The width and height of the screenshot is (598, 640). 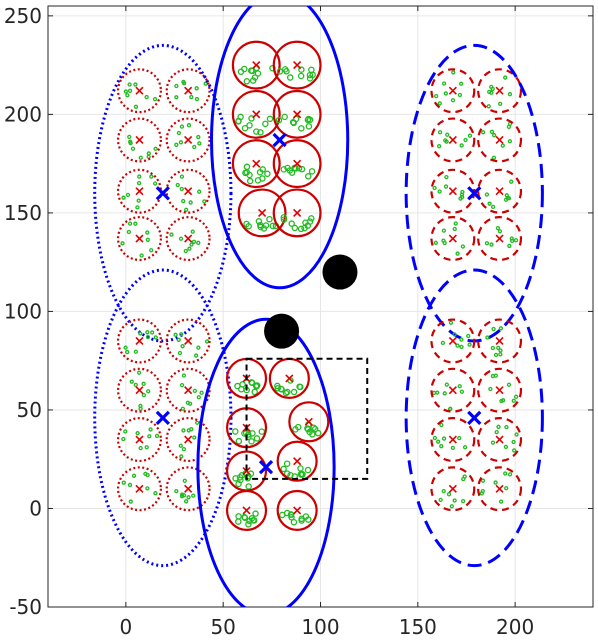 I want to click on obstacle, so click(x=282, y=331).